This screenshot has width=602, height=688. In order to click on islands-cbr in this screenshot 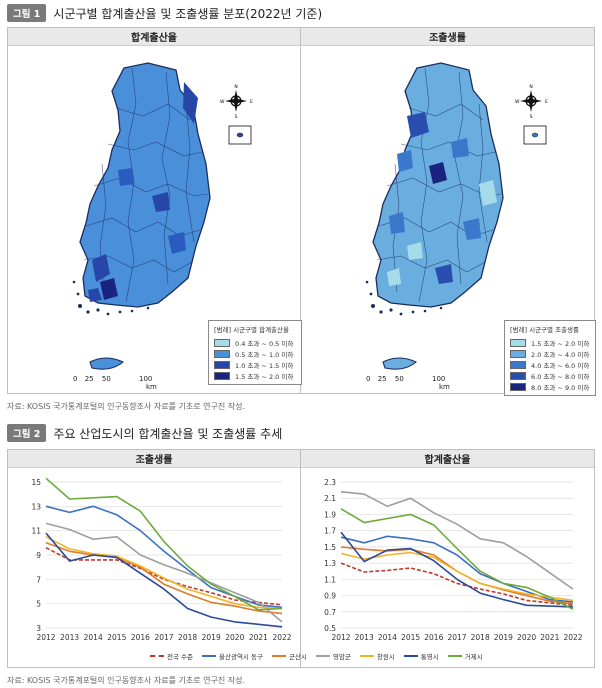, I will do `click(404, 298)`.